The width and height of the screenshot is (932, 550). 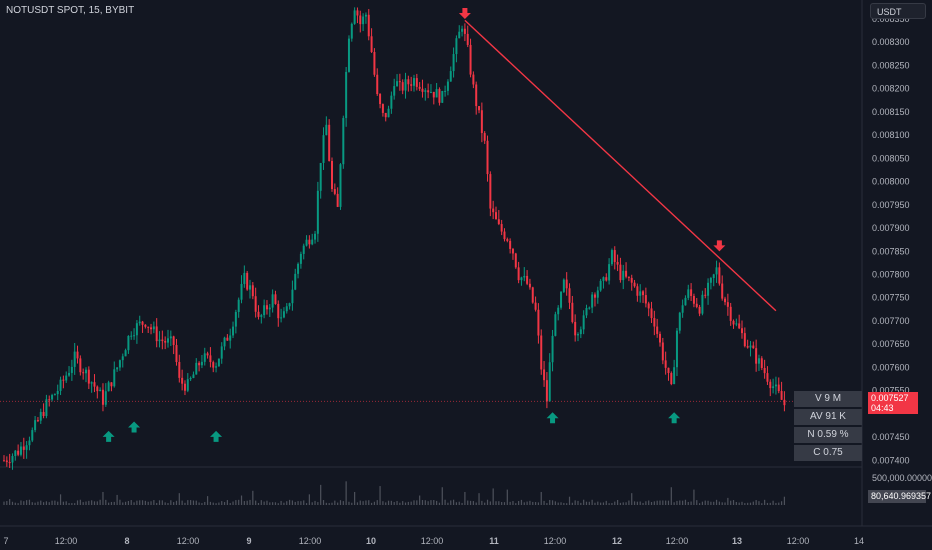 I want to click on currency-button: USDT, so click(x=898, y=11).